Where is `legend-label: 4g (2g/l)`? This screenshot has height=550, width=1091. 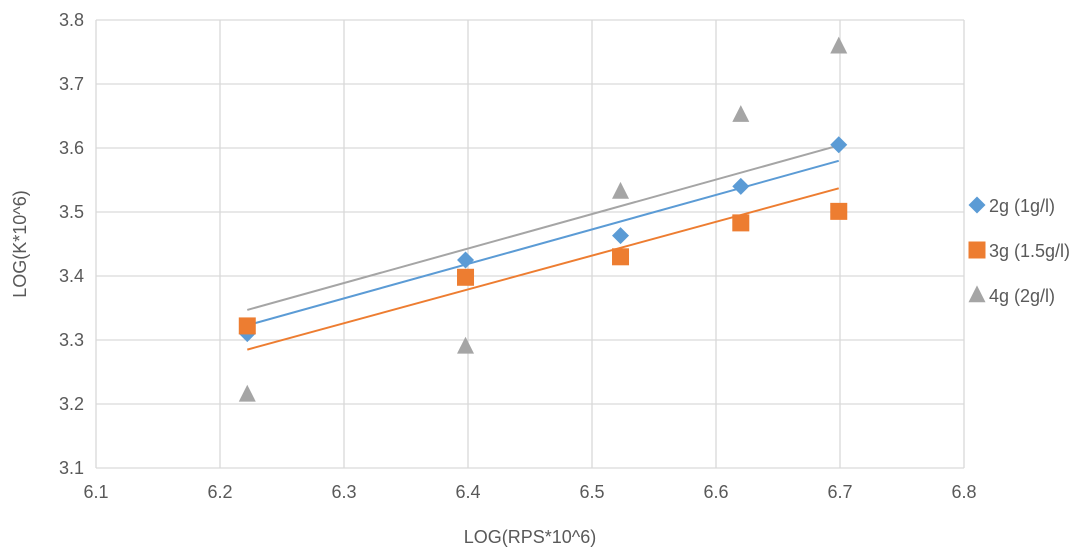 legend-label: 4g (2g/l) is located at coordinates (1022, 296).